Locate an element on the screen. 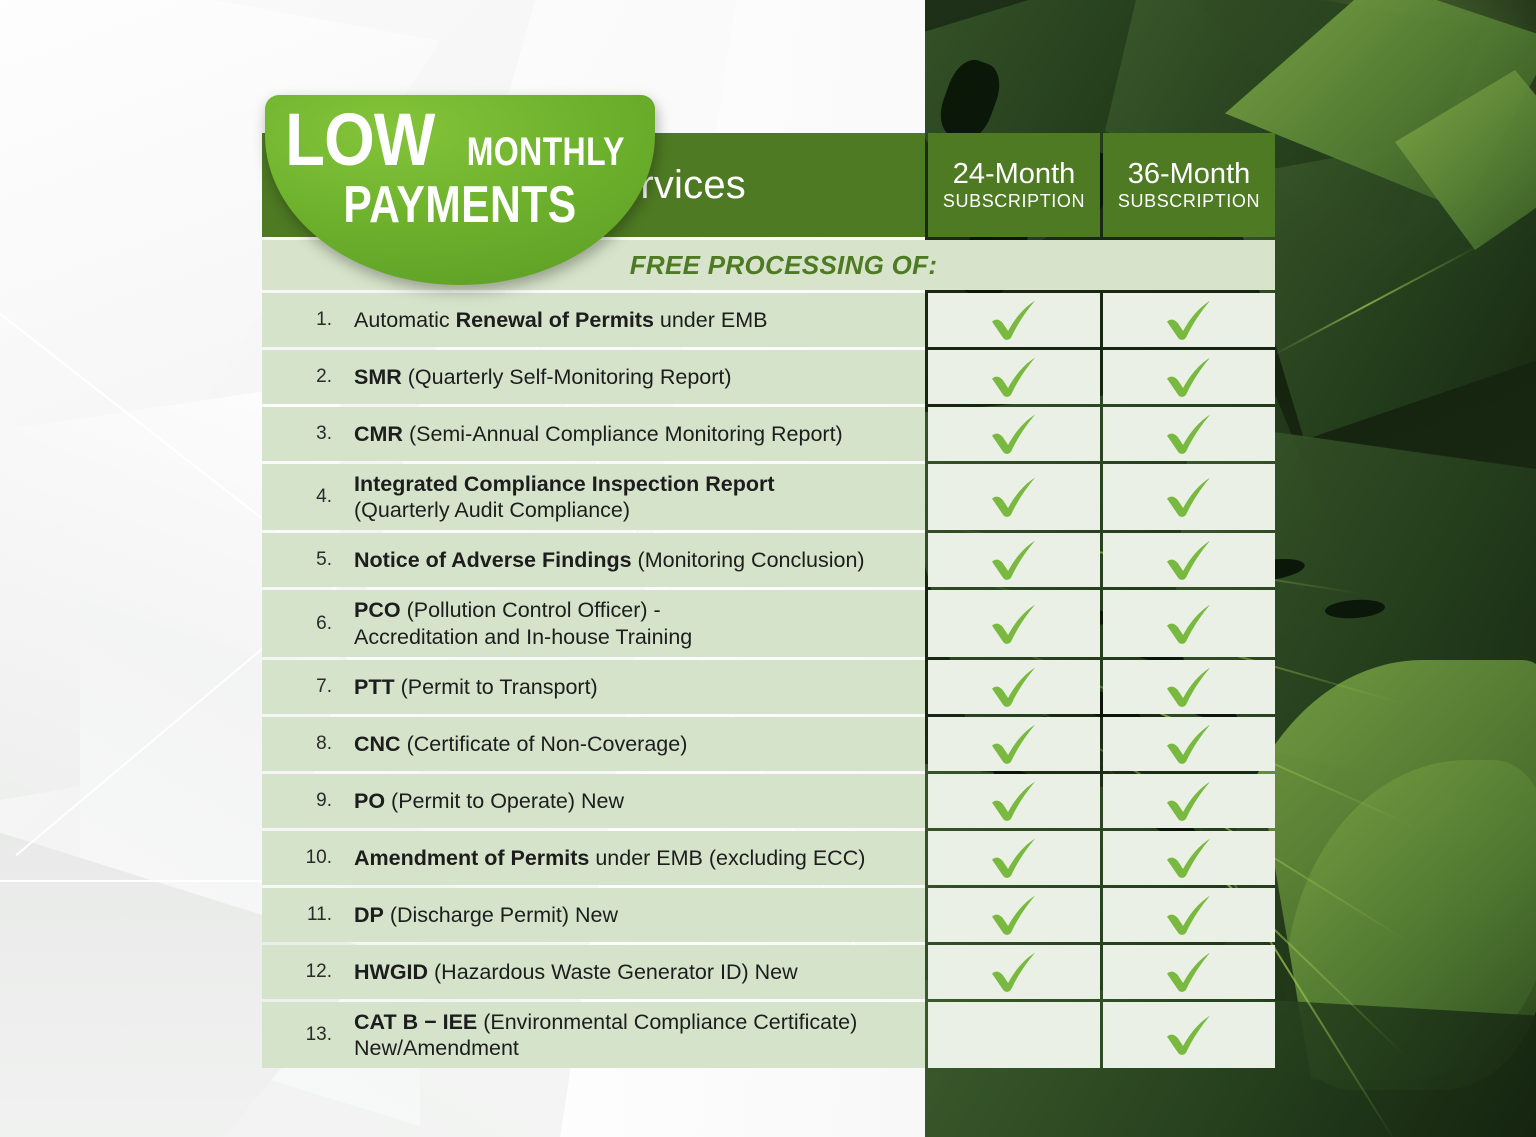  service-cell: 11. DP (Discharge Permit) New is located at coordinates (593, 914).